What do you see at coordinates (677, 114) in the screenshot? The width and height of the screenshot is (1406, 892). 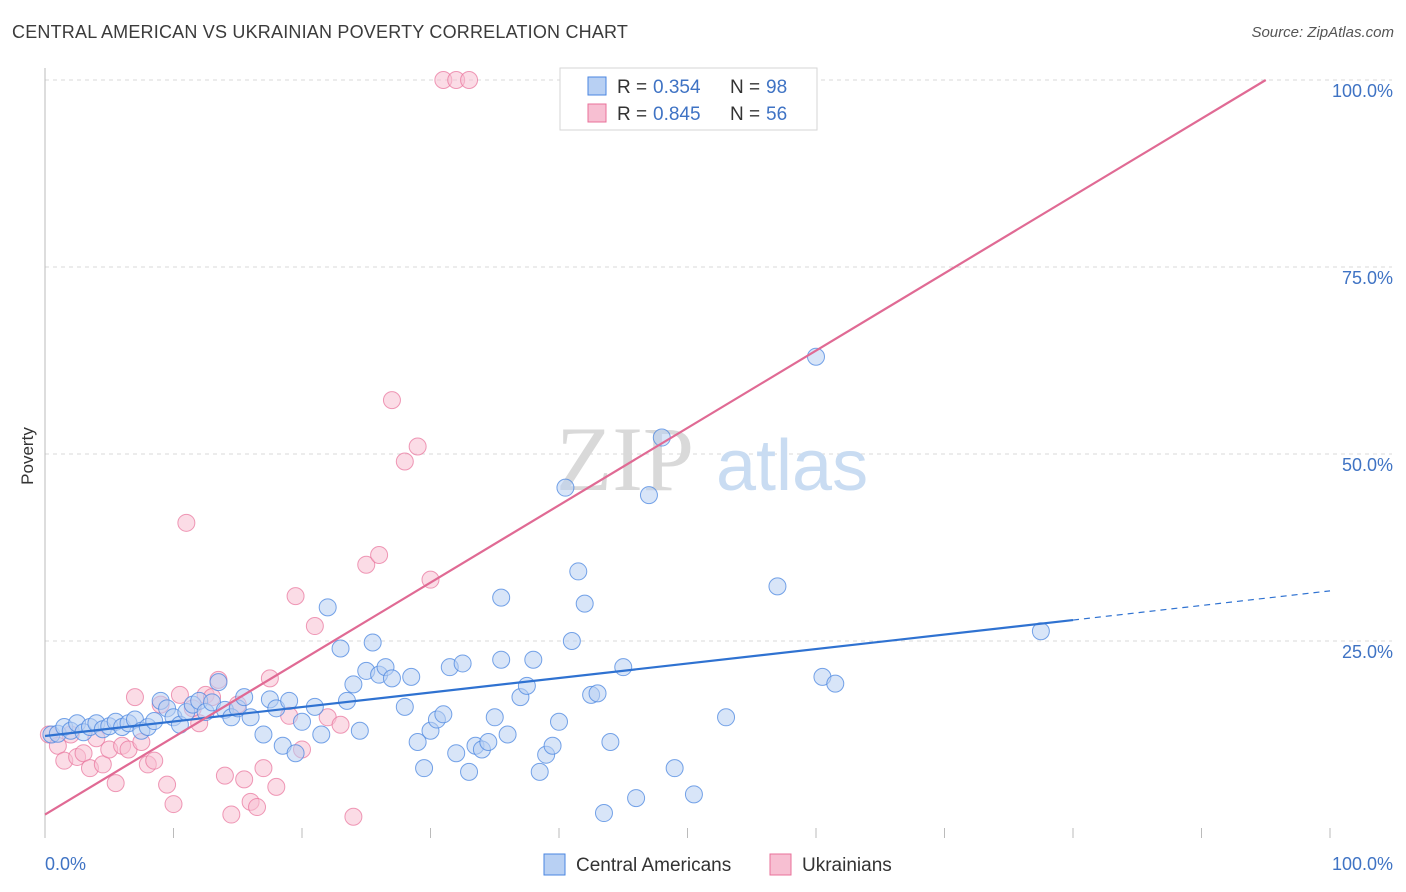 I see `legend-r-value-pink: 0.845` at bounding box center [677, 114].